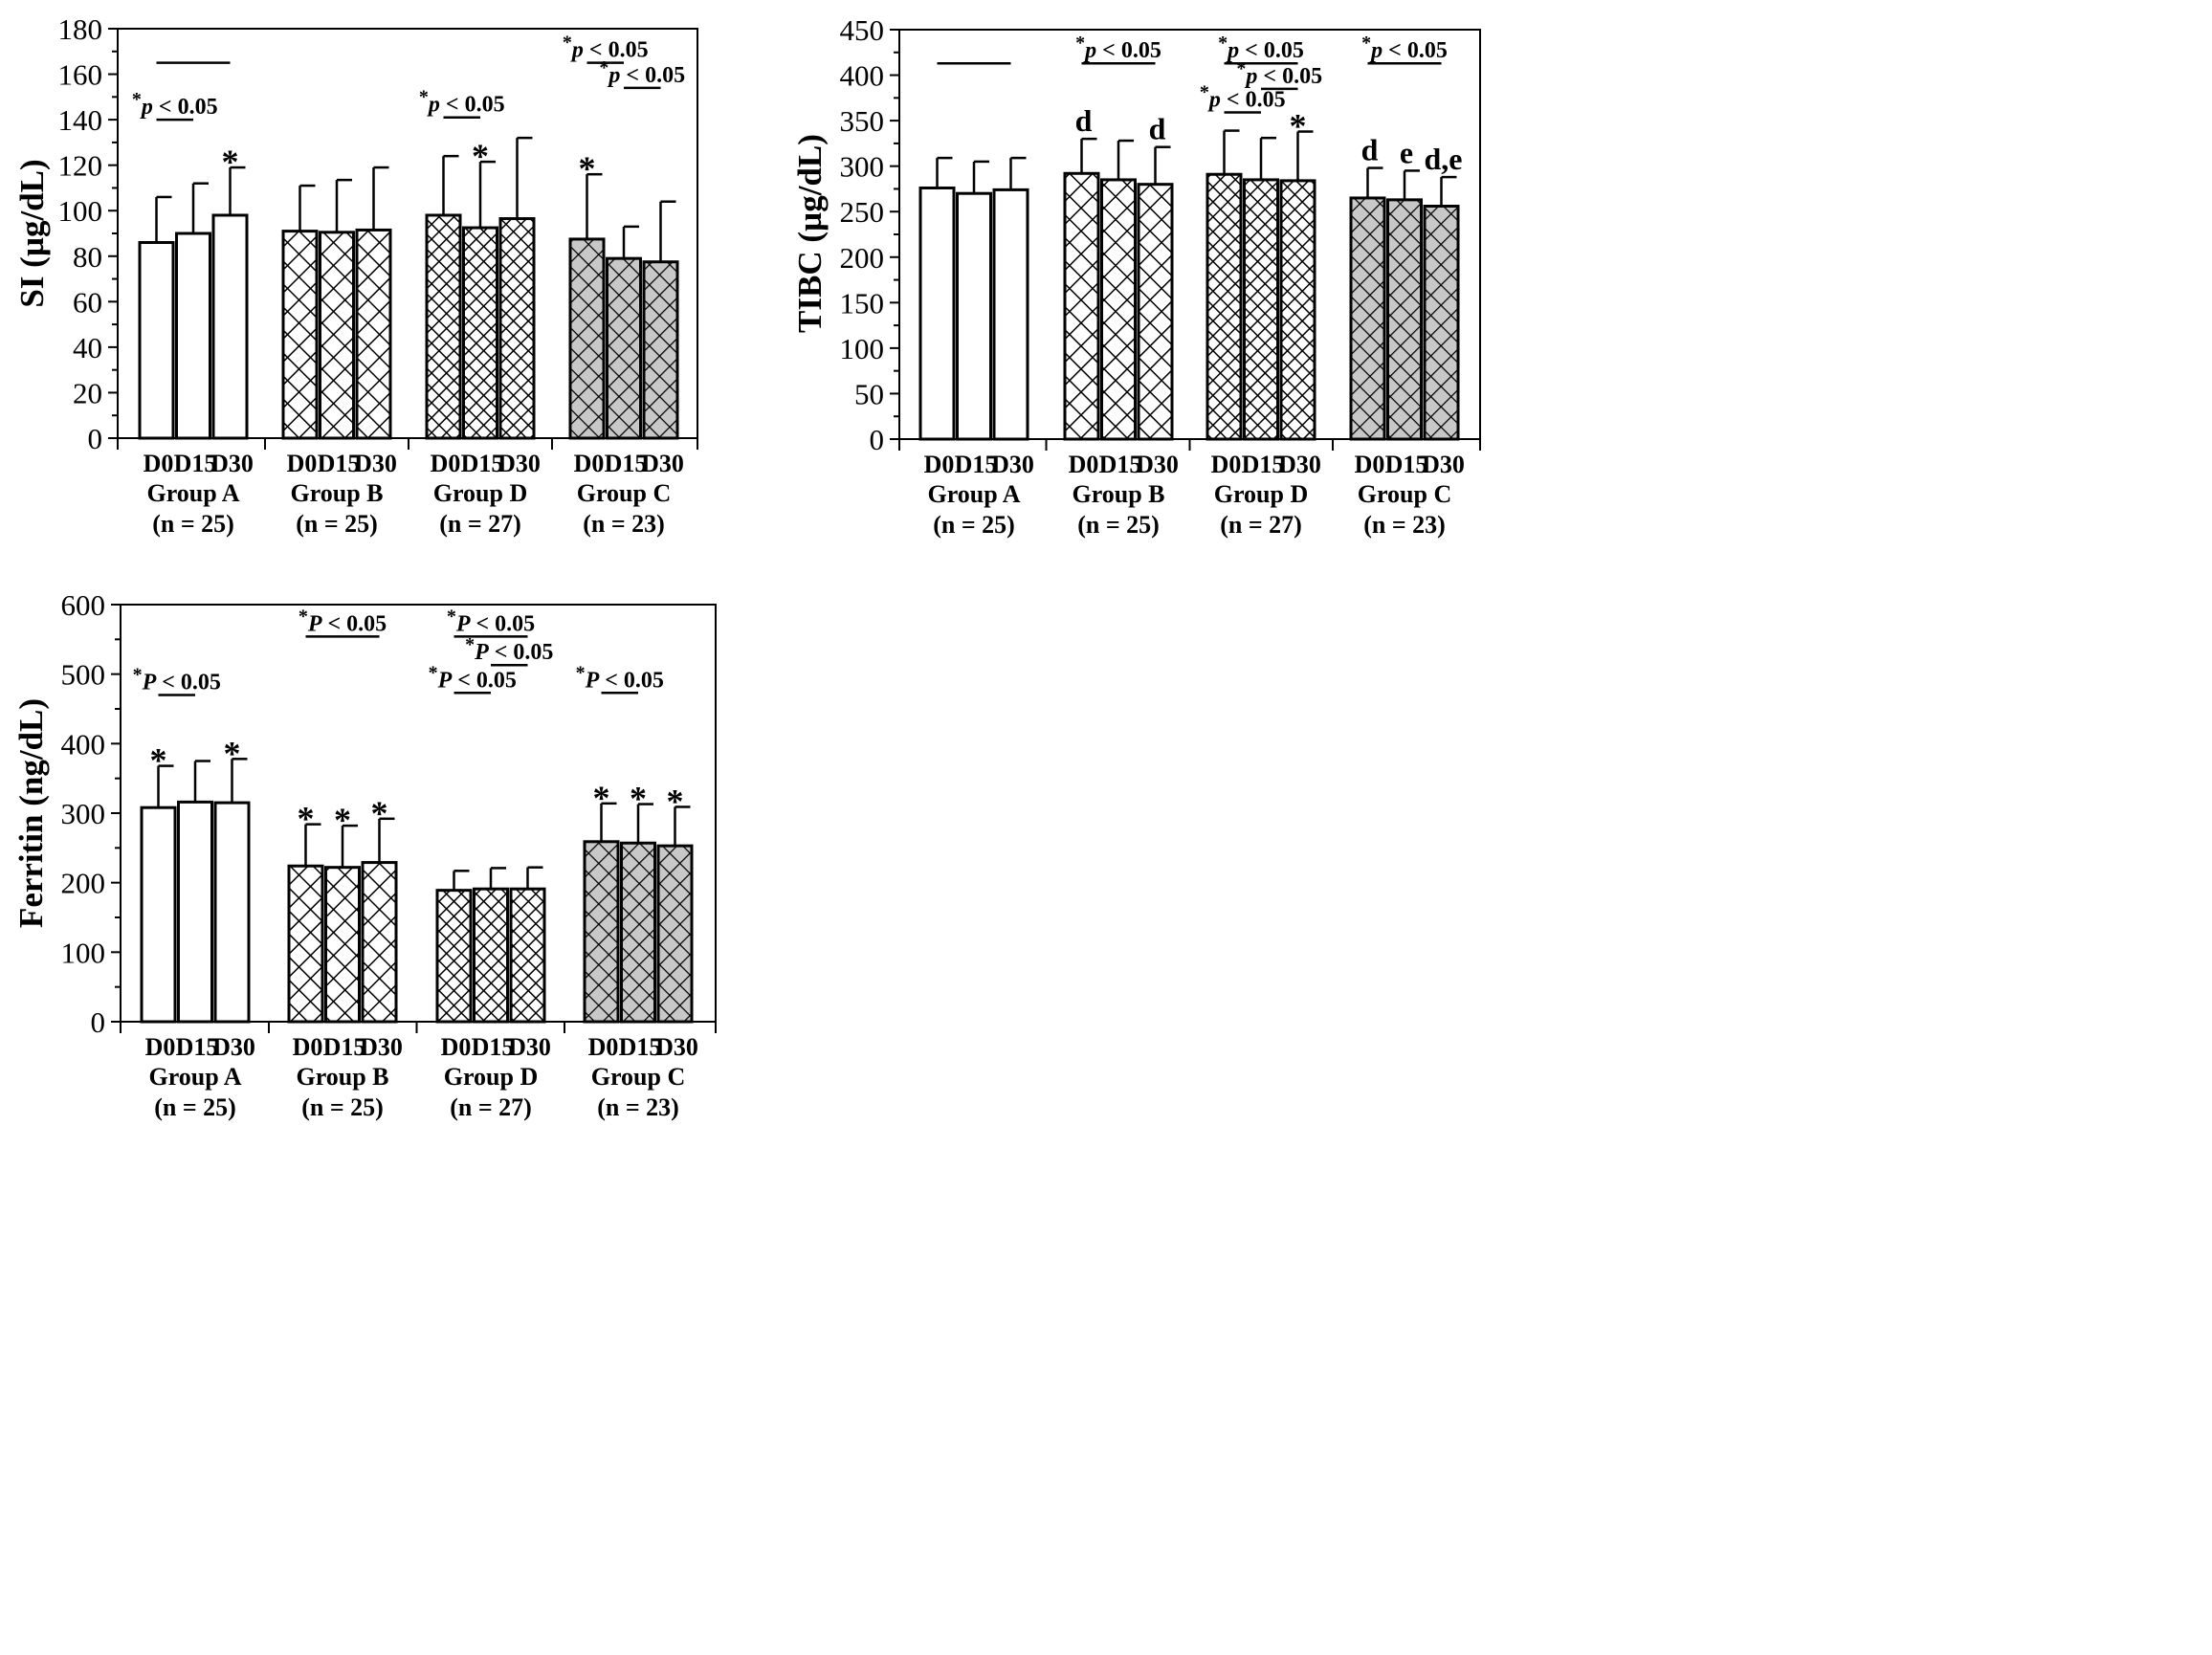 This screenshot has width=2212, height=1655. I want to click on ferritin-bar-group-c-d0, so click(601, 932).